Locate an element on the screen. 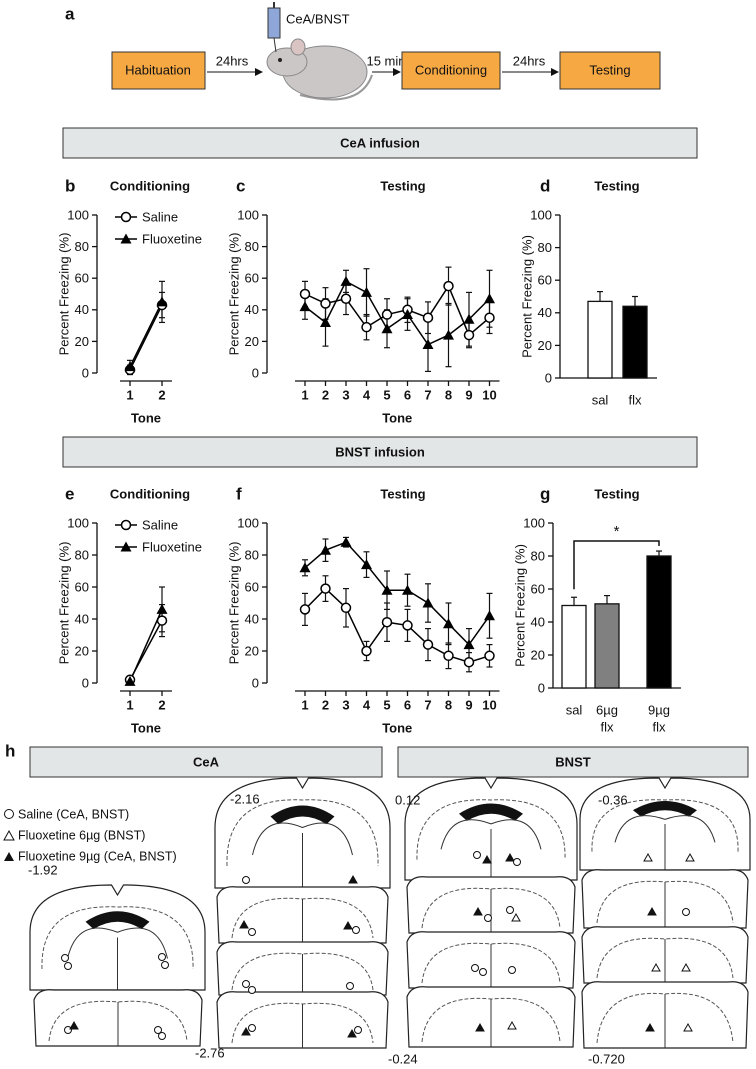 The width and height of the screenshot is (756, 1069). chart-title: Conditioning is located at coordinates (150, 185).